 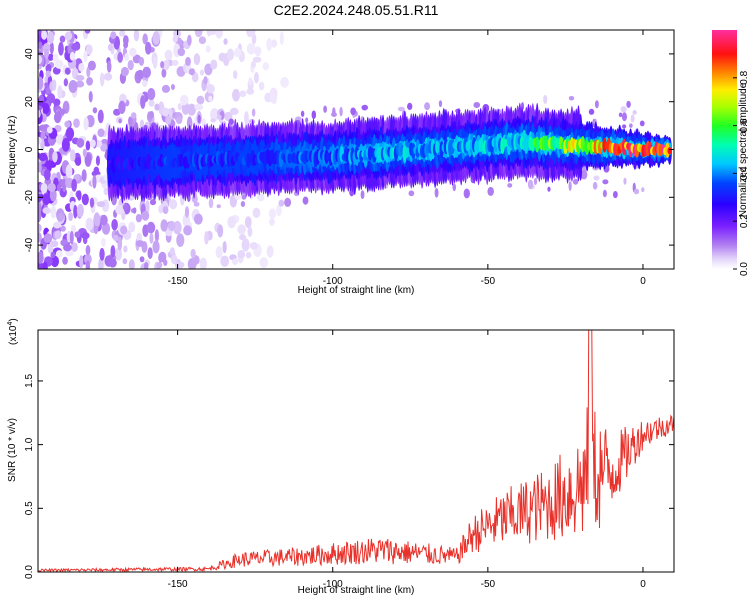 What do you see at coordinates (744, 125) in the screenshot?
I see `colorbar-tick-label: 0.6` at bounding box center [744, 125].